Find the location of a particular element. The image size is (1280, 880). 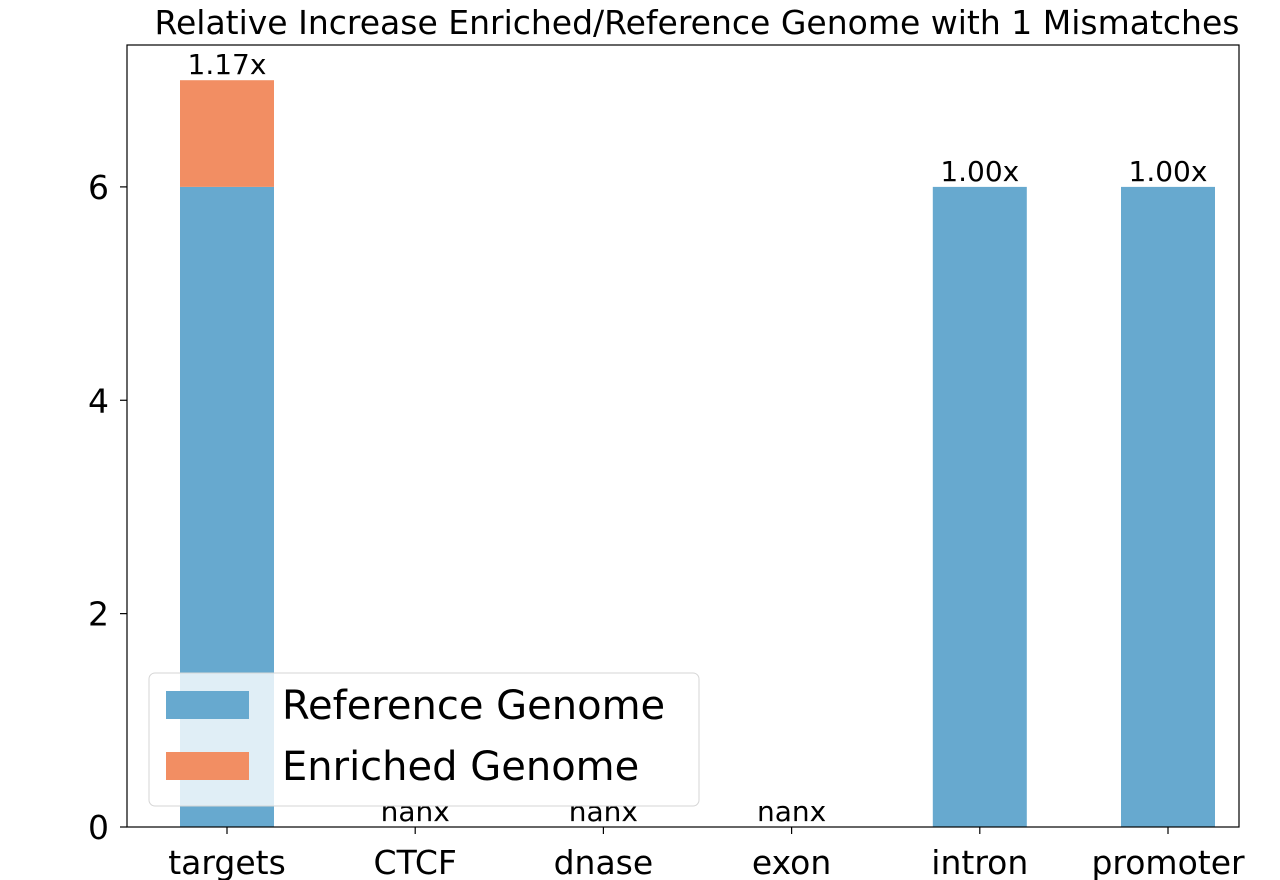

bar-promoter-reference-genome is located at coordinates (1168, 506).